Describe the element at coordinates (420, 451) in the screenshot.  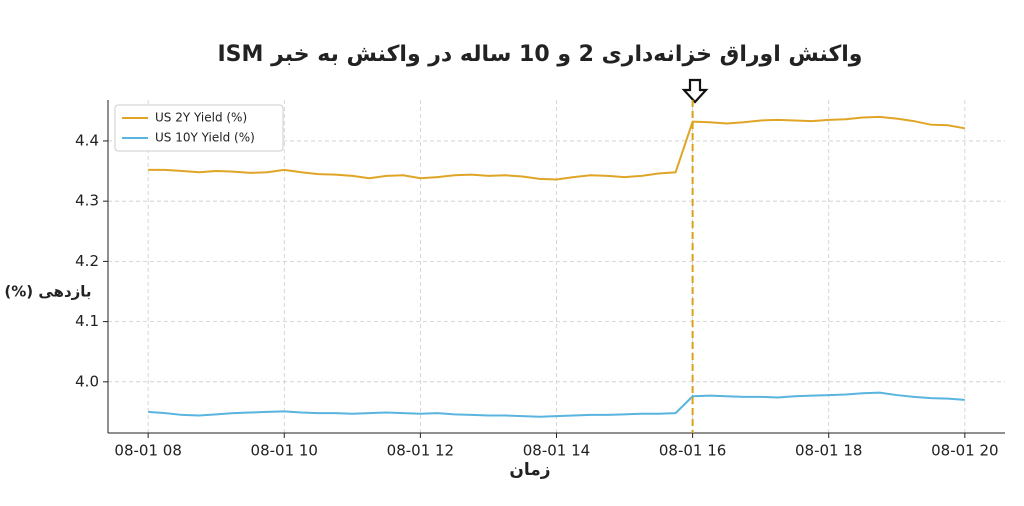
I see `x-tick-label: 08-01 12` at that location.